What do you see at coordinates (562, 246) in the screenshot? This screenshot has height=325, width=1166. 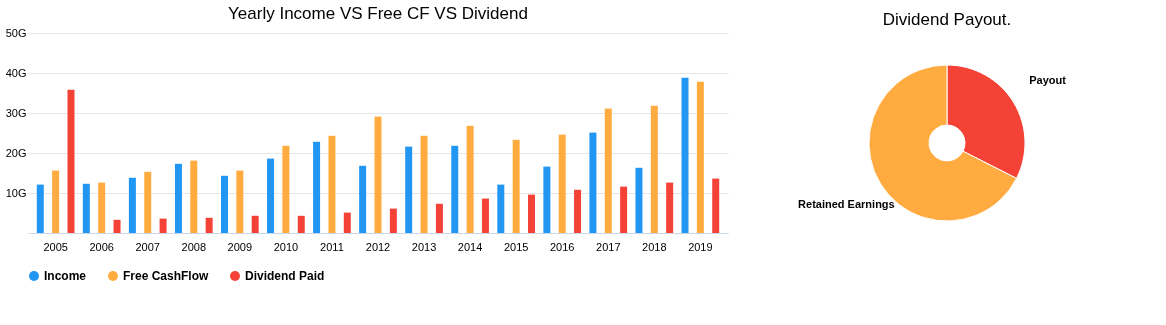 I see `x-tick-label: 2016` at bounding box center [562, 246].